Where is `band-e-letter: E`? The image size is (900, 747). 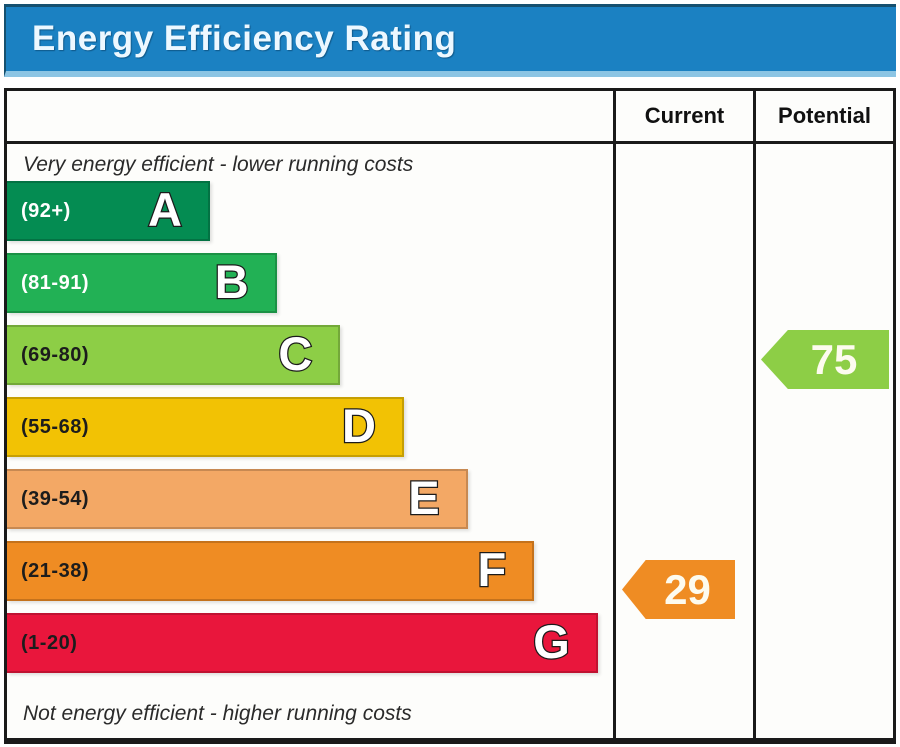
band-e-letter: E is located at coordinates (424, 498).